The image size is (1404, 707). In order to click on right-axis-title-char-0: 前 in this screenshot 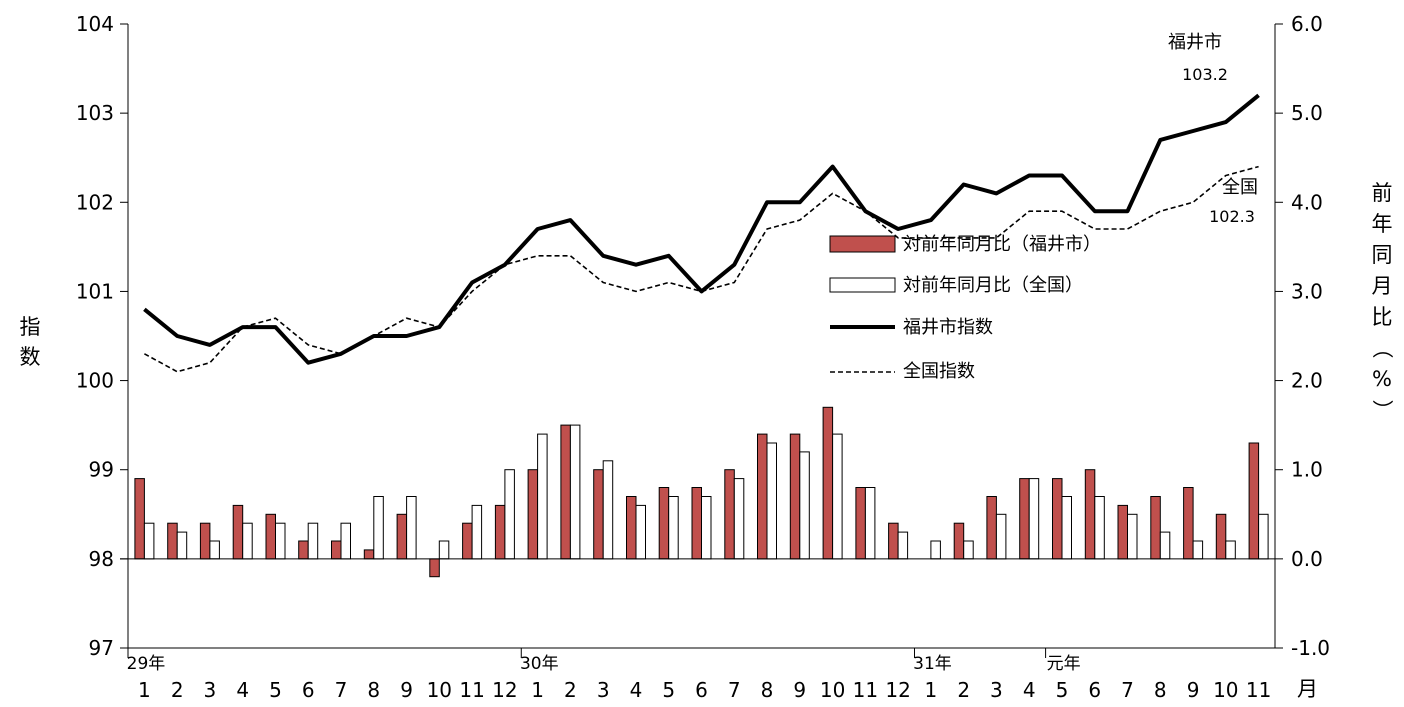, I will do `click(1382, 193)`.